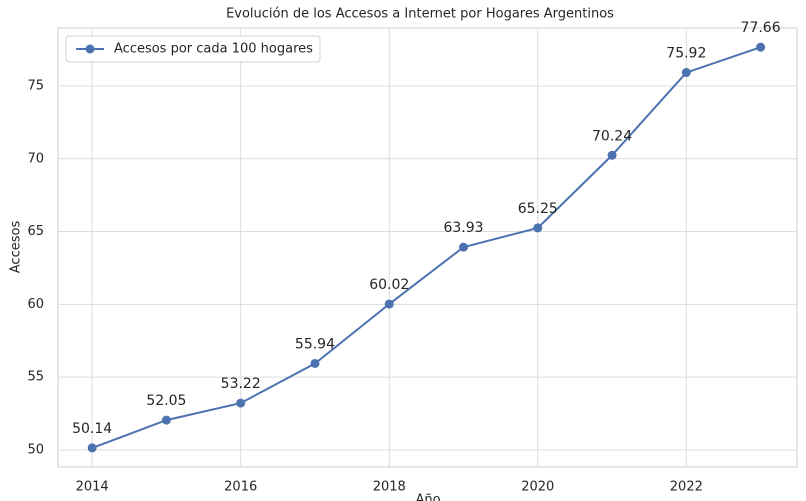 The height and width of the screenshot is (501, 806). I want to click on y-tick-label: 65, so click(35, 231).